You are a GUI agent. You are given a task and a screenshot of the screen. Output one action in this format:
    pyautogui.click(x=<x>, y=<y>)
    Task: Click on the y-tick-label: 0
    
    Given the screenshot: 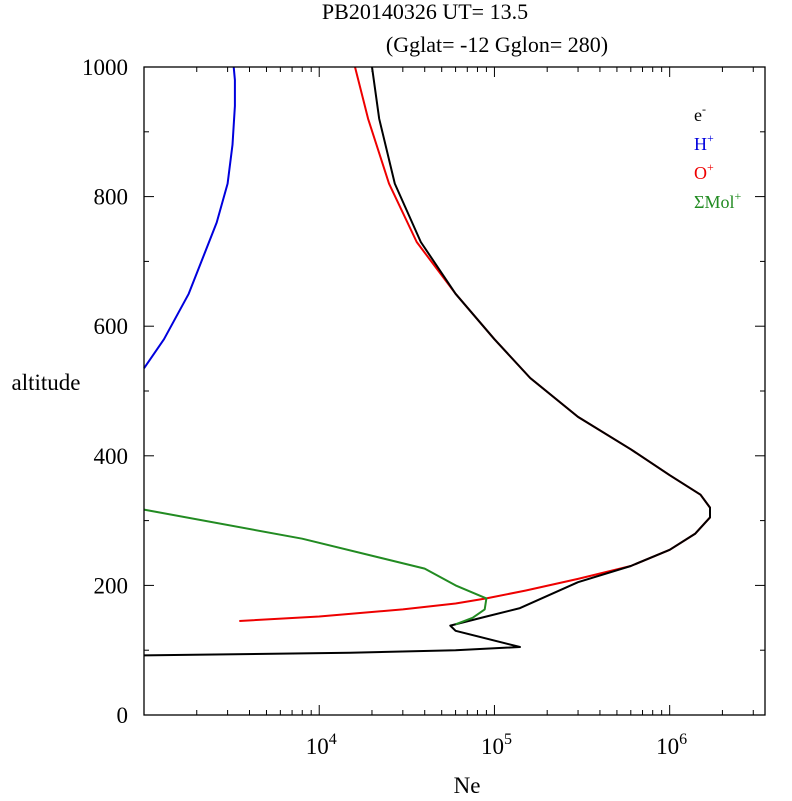 What is the action you would take?
    pyautogui.click(x=123, y=715)
    